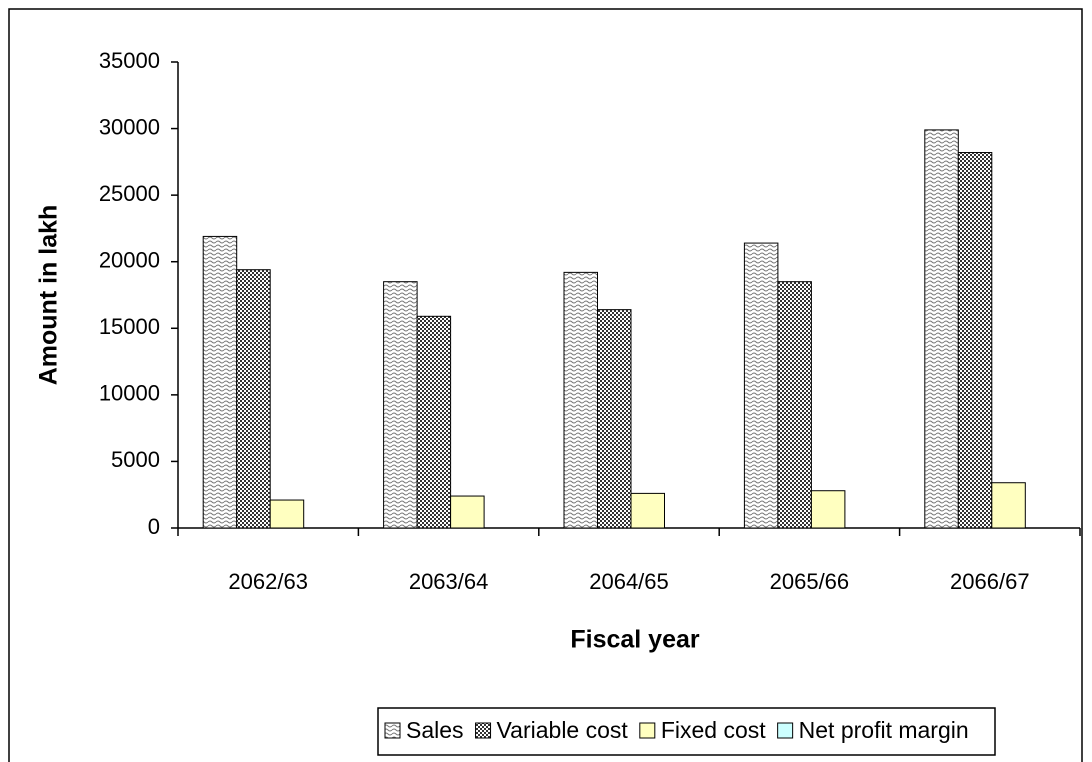  I want to click on x-tick-label: 2064/65, so click(629, 581).